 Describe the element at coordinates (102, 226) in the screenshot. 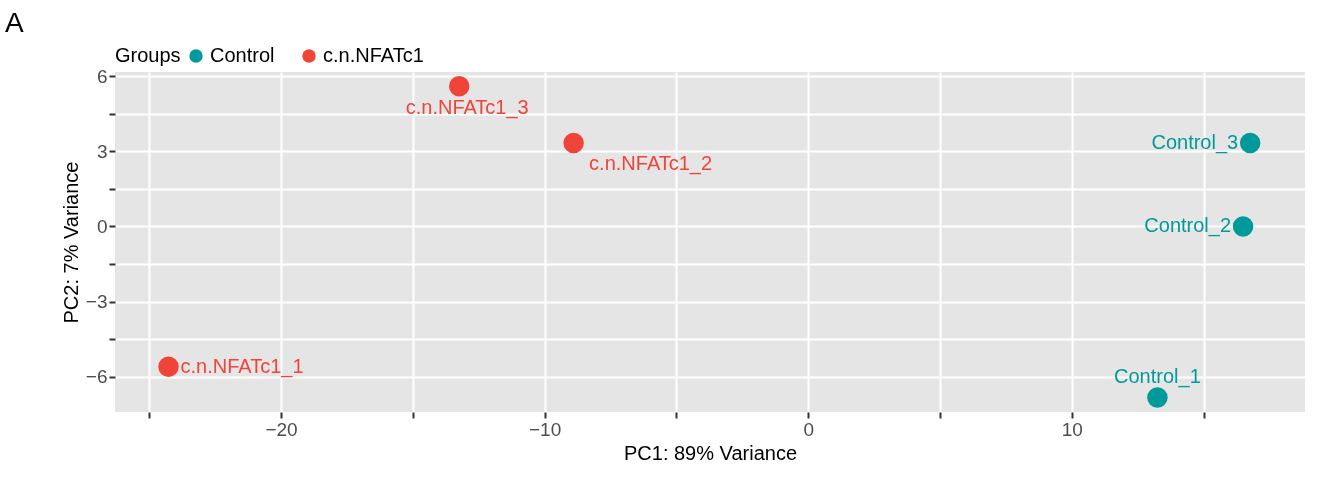

I see `y-tick-label: 0` at that location.